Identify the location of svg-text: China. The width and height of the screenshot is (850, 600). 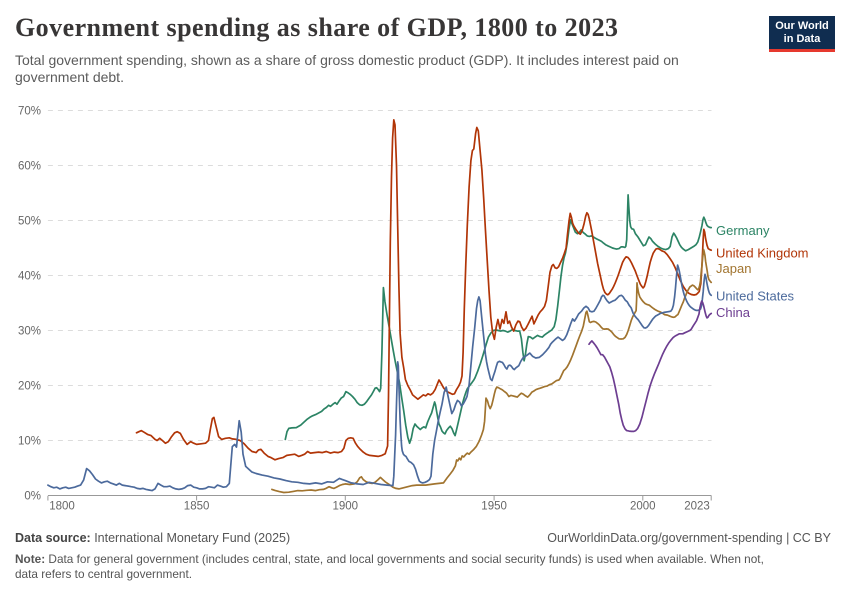
(733, 312).